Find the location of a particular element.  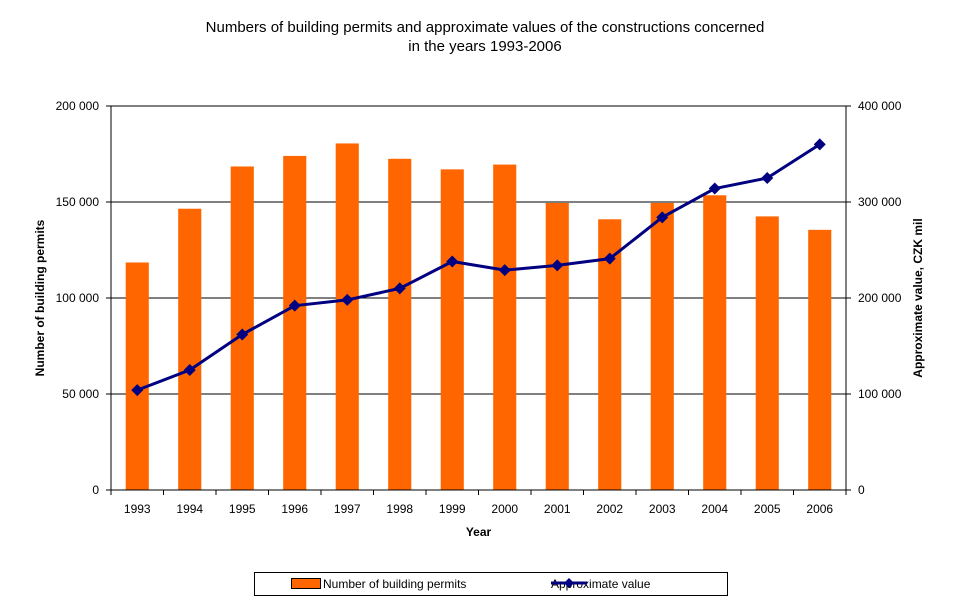

y-tick-label: 150 000 is located at coordinates (78, 202).